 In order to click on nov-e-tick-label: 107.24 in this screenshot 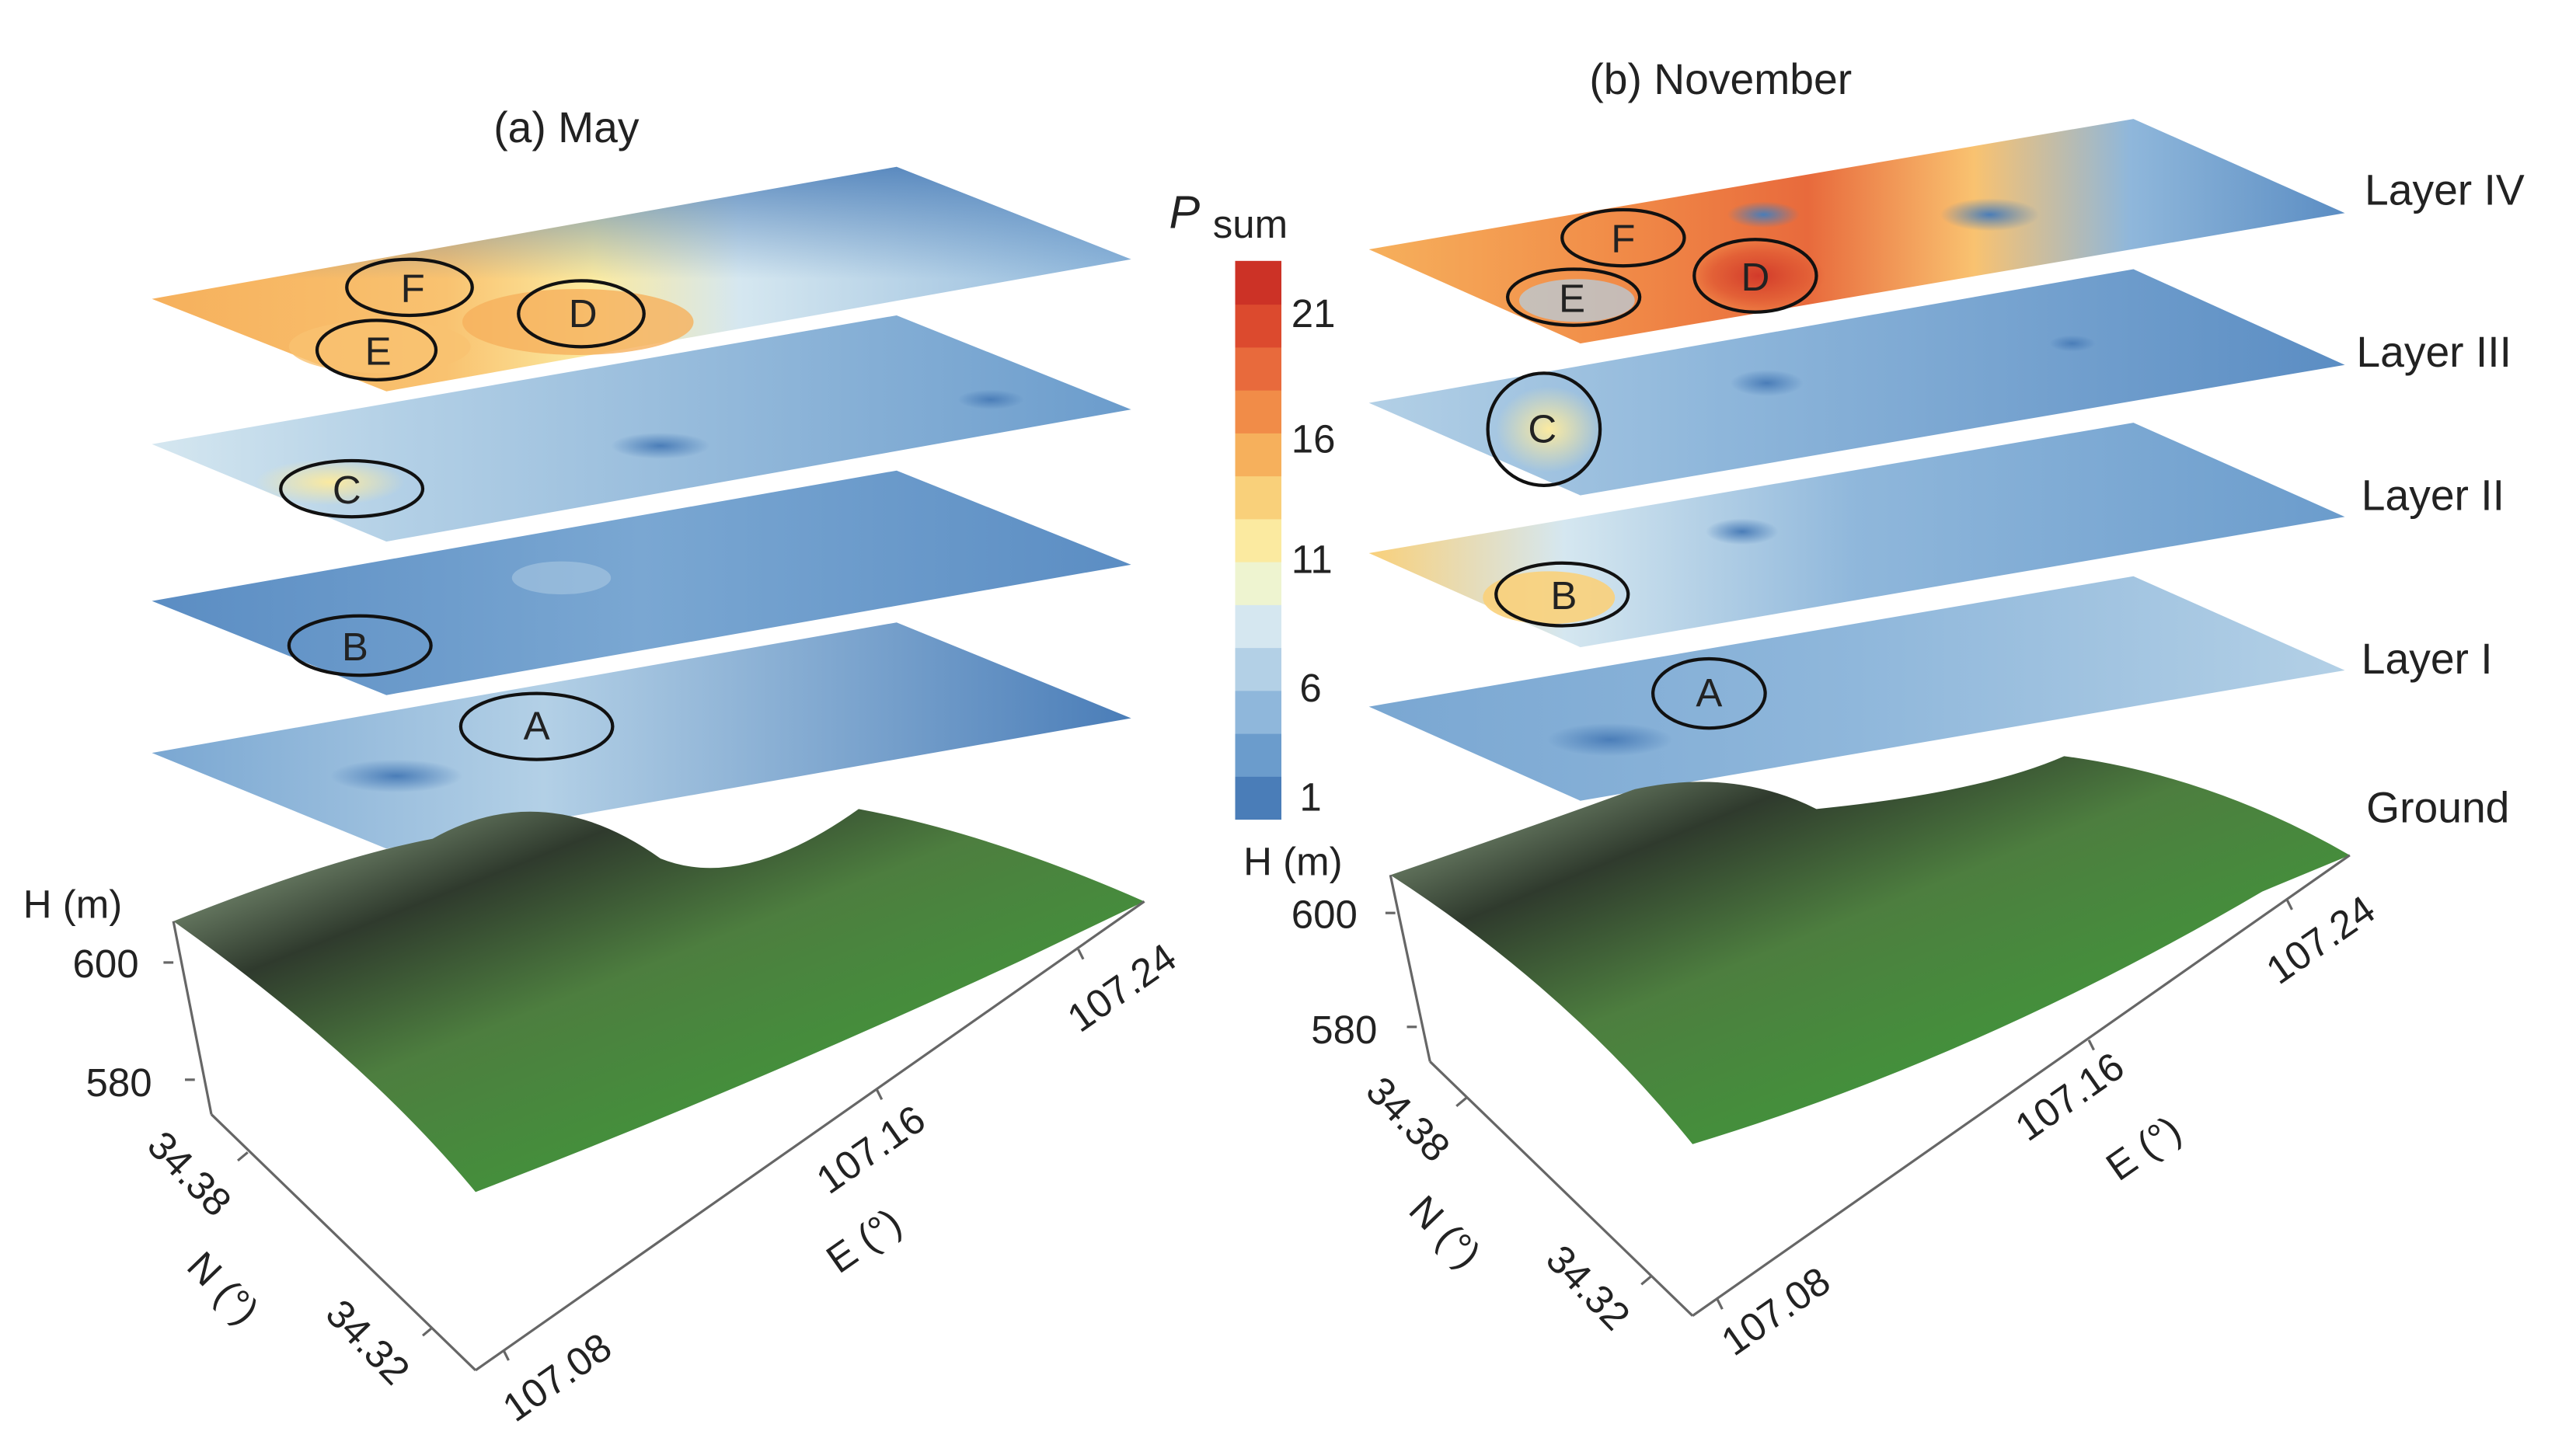, I will do `click(2320, 940)`.